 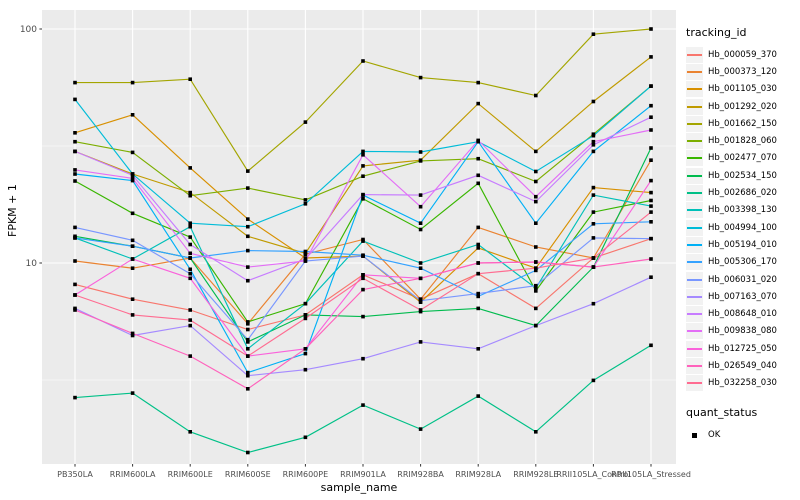 I want to click on legend-entry-label: Hb_002686_020, so click(x=742, y=193).